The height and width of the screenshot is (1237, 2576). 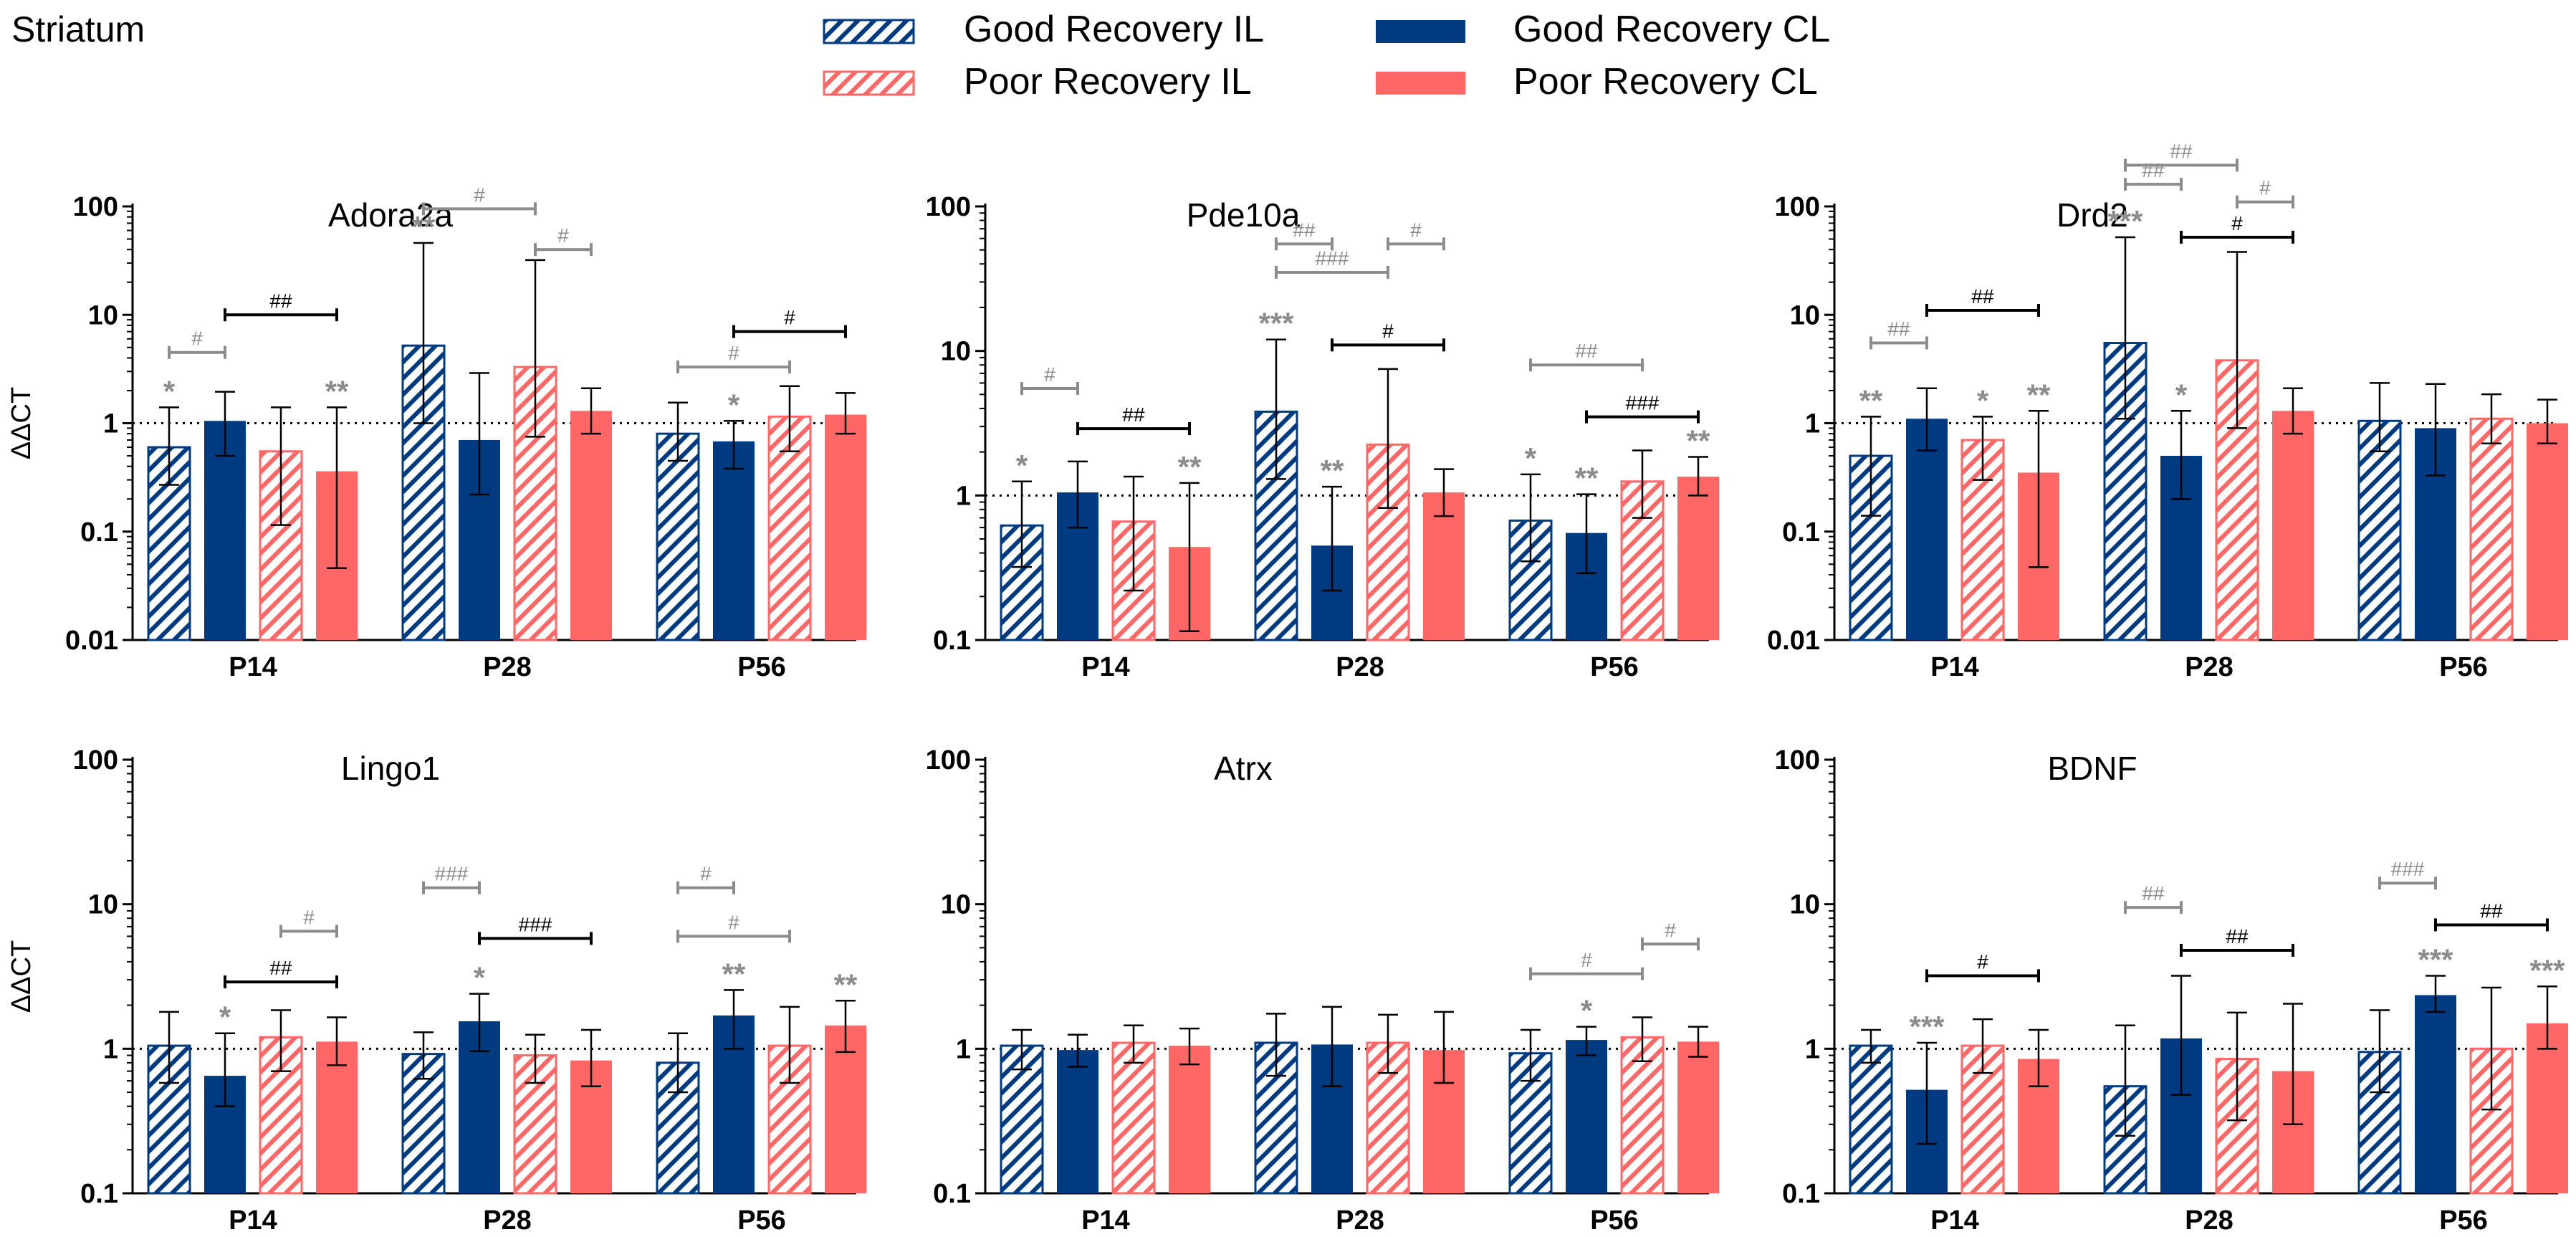 I want to click on legend-label-good-cl: Good Recovery CL, so click(x=1671, y=29).